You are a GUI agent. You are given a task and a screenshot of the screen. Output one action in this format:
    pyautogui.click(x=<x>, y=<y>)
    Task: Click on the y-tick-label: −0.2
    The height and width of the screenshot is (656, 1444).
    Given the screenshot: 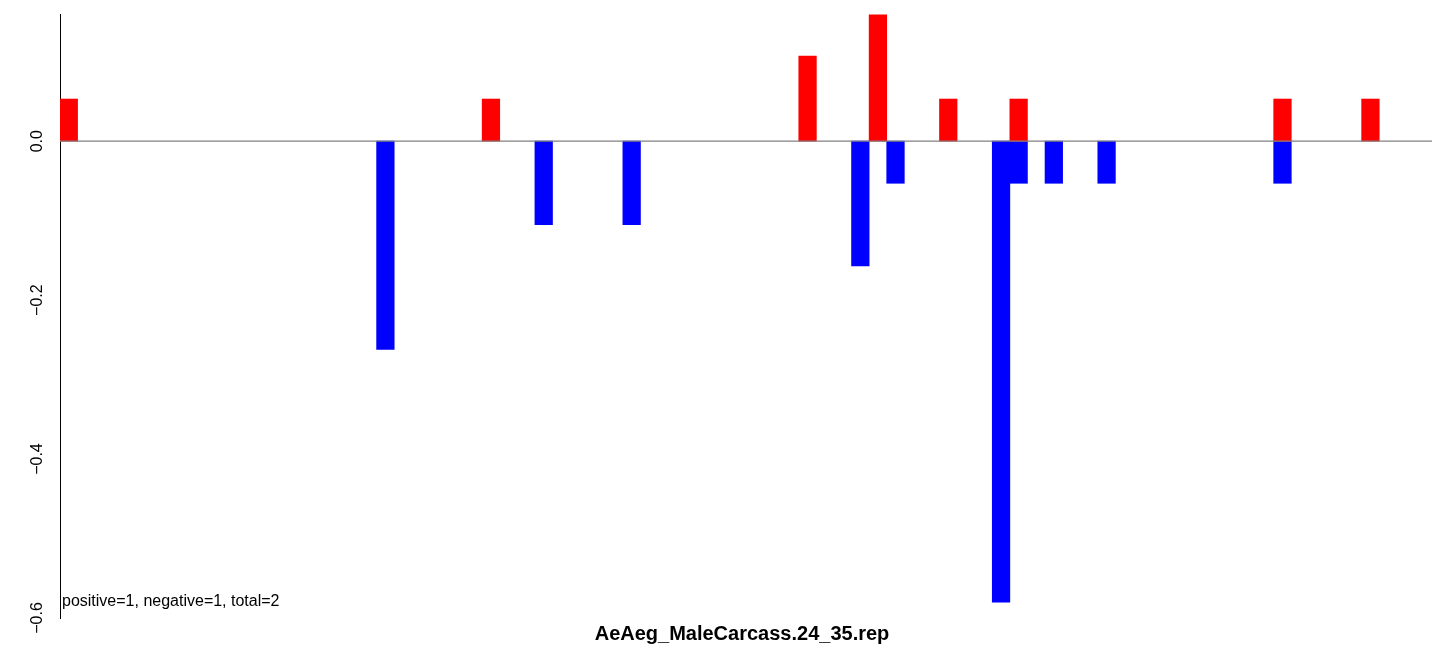 What is the action you would take?
    pyautogui.click(x=37, y=300)
    